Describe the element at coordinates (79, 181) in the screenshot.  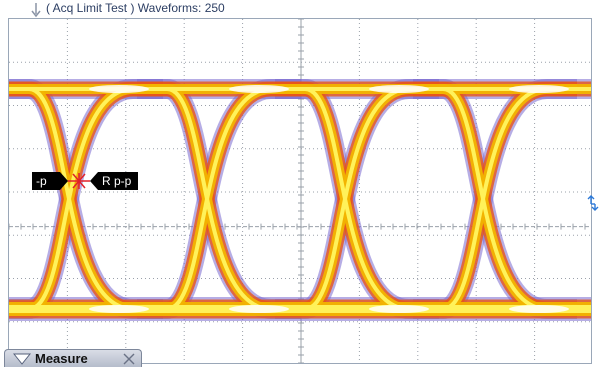
I see `cursor-cross-icon` at that location.